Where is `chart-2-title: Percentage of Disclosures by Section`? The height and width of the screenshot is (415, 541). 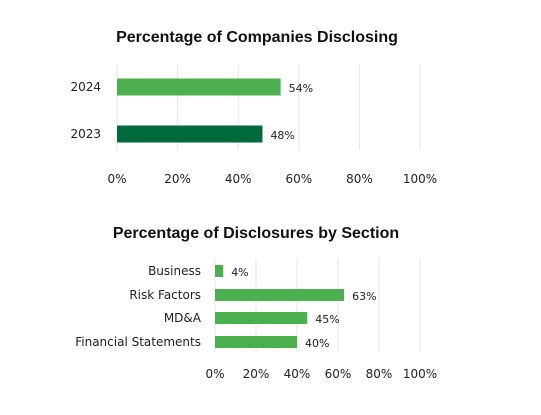
chart-2-title: Percentage of Disclosures by Section is located at coordinates (256, 233).